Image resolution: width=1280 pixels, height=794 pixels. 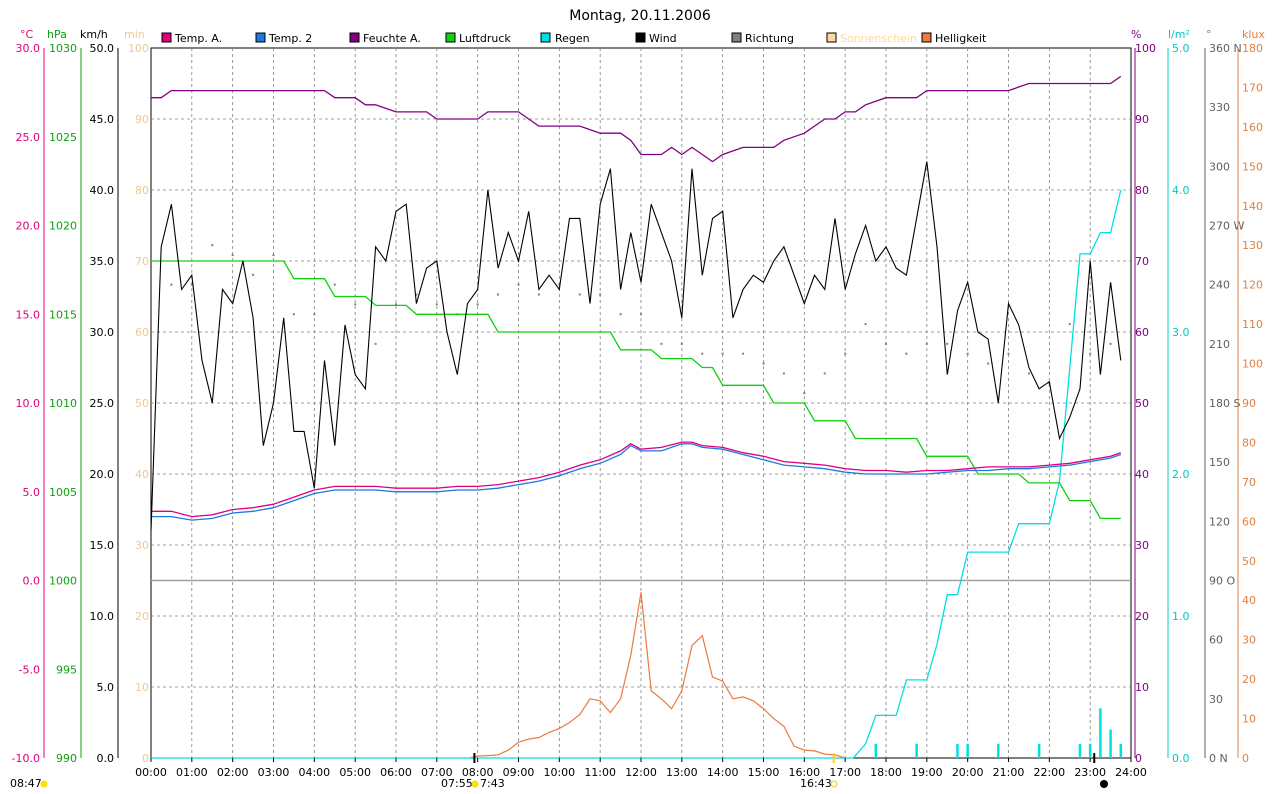 What do you see at coordinates (1216, 640) in the screenshot?
I see `tick-label-direction: 60` at bounding box center [1216, 640].